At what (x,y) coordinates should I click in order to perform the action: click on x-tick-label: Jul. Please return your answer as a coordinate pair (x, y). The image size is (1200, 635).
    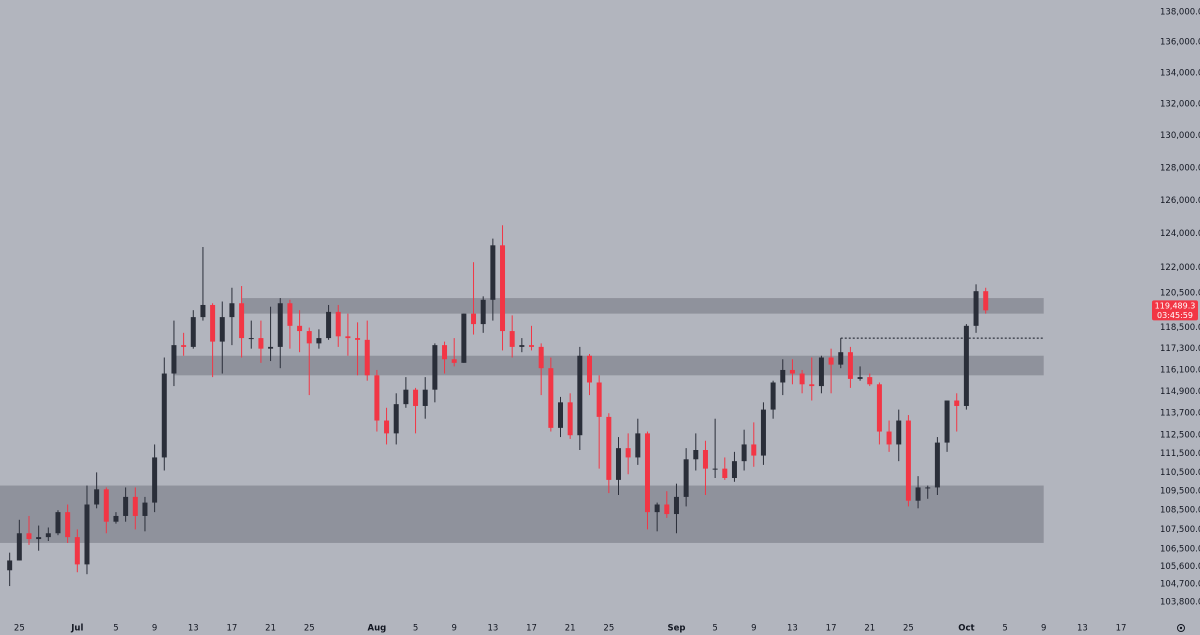
    Looking at the image, I should click on (76, 629).